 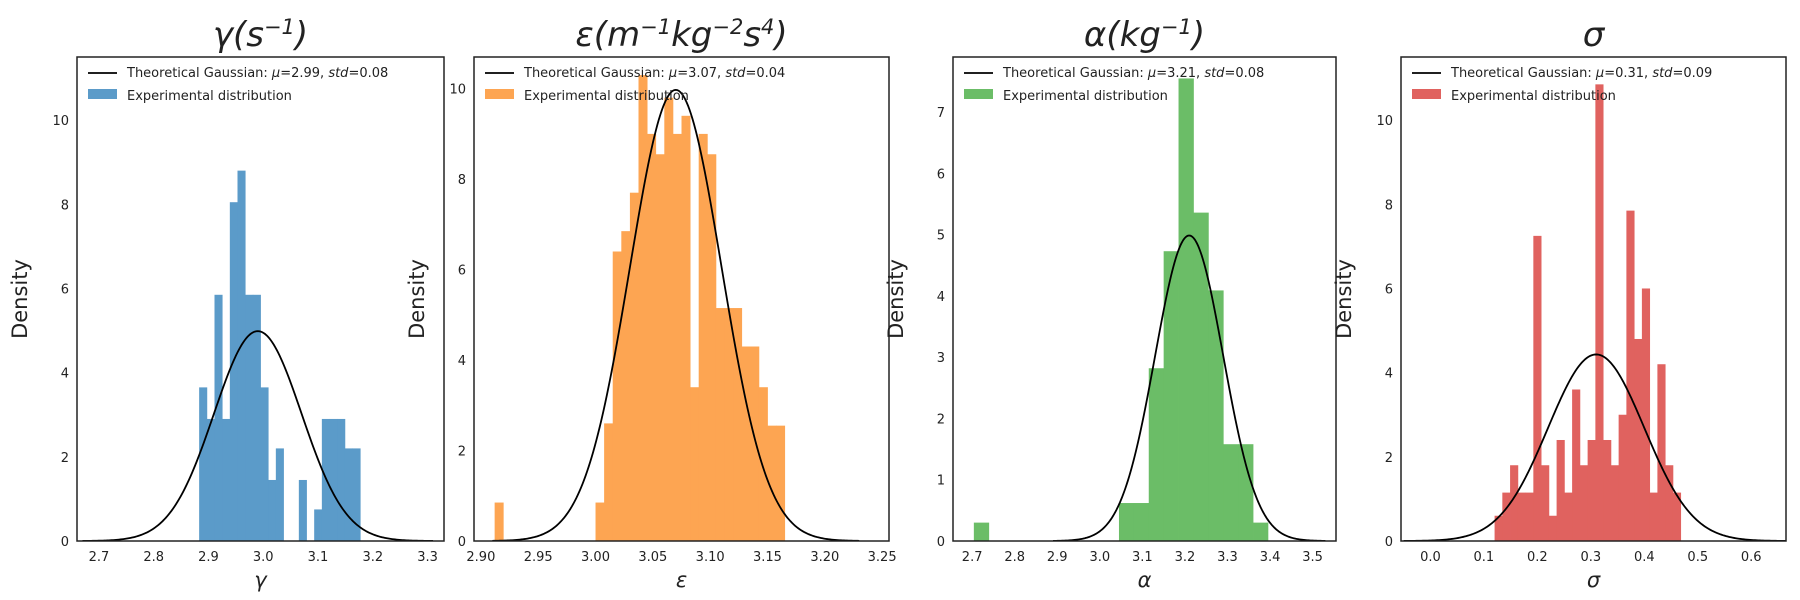 I want to click on x-tick-label: 0.1, so click(x=1484, y=557).